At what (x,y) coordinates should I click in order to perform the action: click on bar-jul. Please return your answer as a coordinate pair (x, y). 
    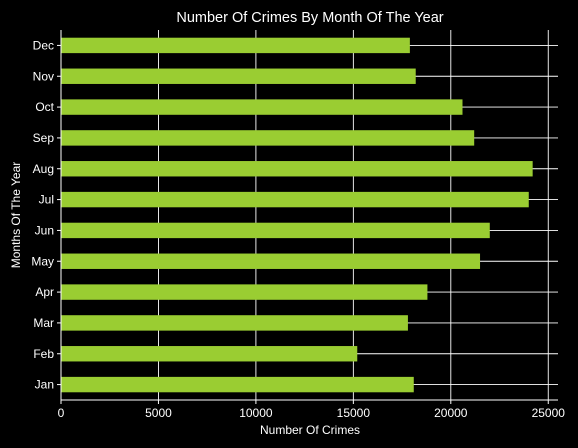
    Looking at the image, I should click on (295, 199).